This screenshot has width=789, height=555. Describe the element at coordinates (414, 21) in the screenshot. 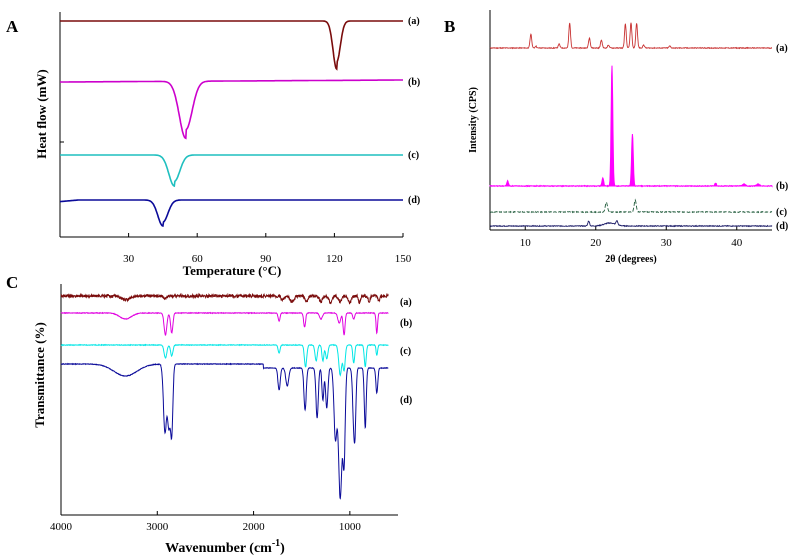

I see `dsc-curve-label: (a)` at that location.